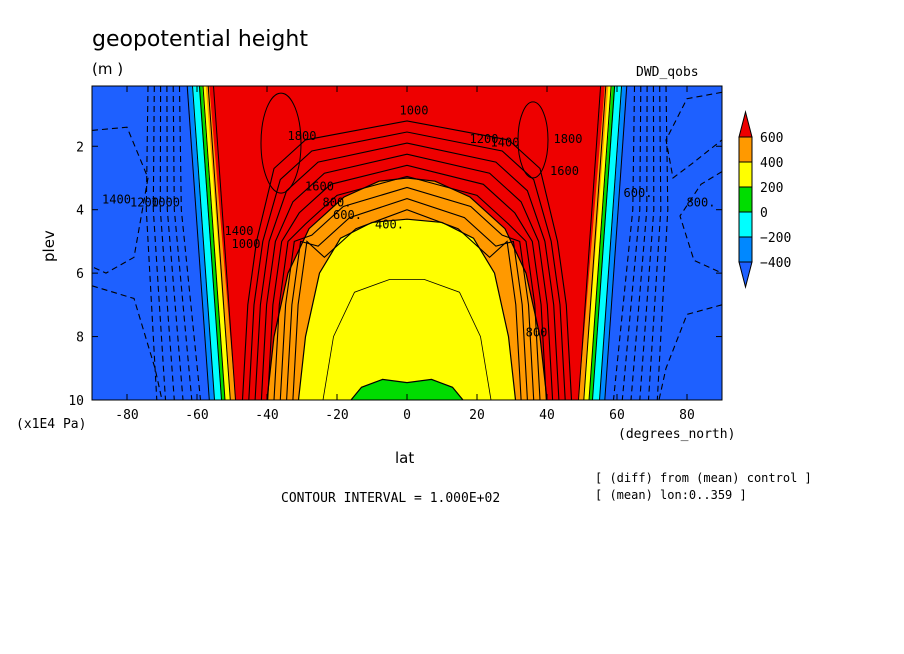  I want to click on dome-green, so click(407, 389).